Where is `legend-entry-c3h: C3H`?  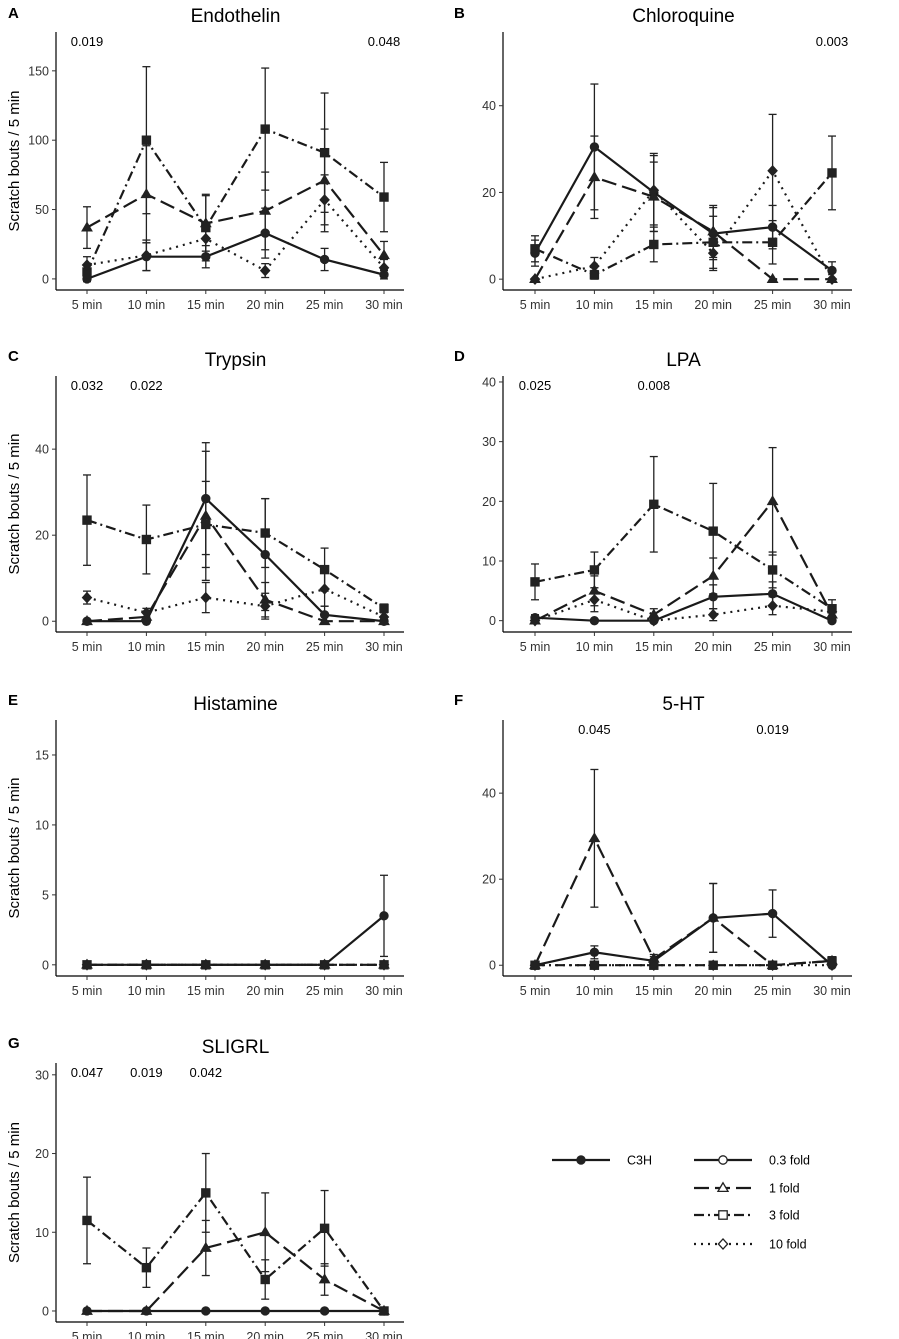 legend-entry-c3h: C3H is located at coordinates (602, 1161).